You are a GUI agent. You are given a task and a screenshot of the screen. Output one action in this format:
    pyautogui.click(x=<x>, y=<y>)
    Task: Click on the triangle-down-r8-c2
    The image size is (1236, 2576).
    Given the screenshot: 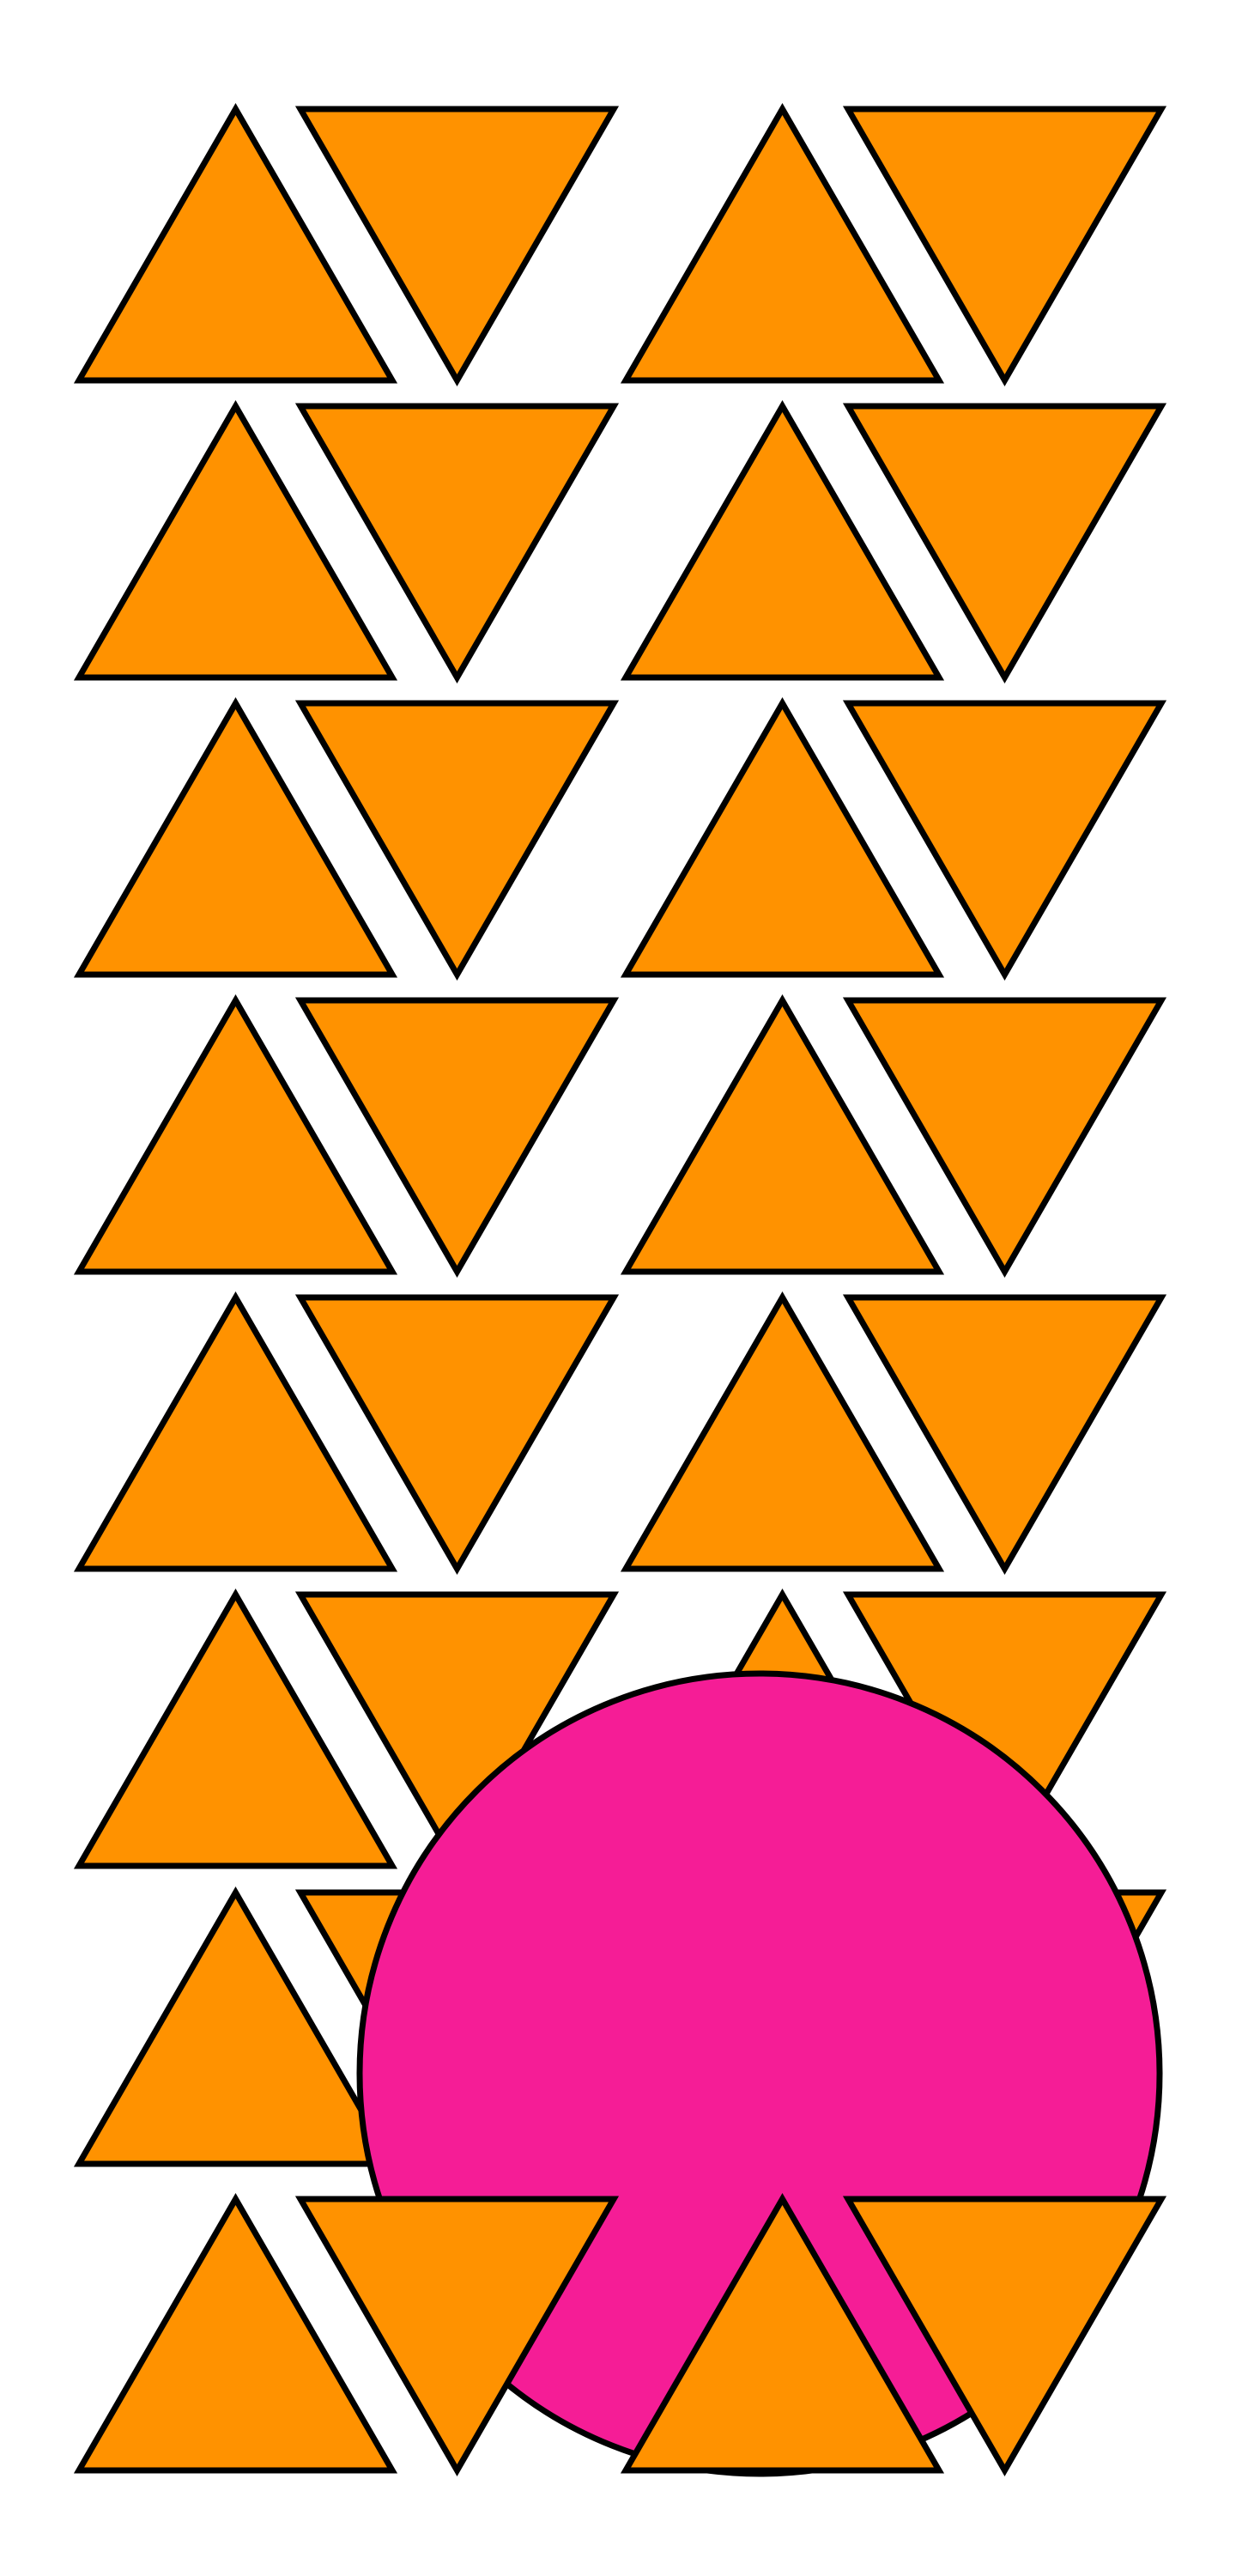 What is the action you would take?
    pyautogui.click(x=457, y=2336)
    